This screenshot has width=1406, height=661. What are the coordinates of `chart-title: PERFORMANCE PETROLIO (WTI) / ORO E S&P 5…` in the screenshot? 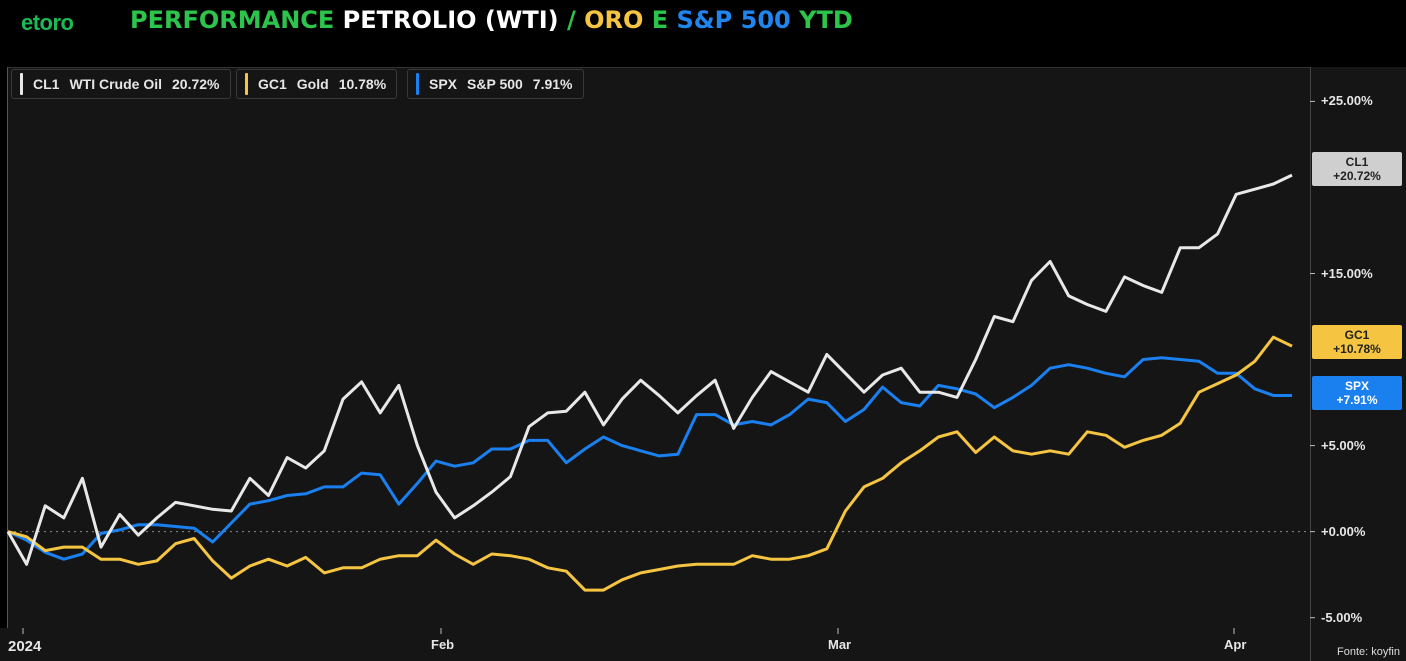 It's located at (491, 20).